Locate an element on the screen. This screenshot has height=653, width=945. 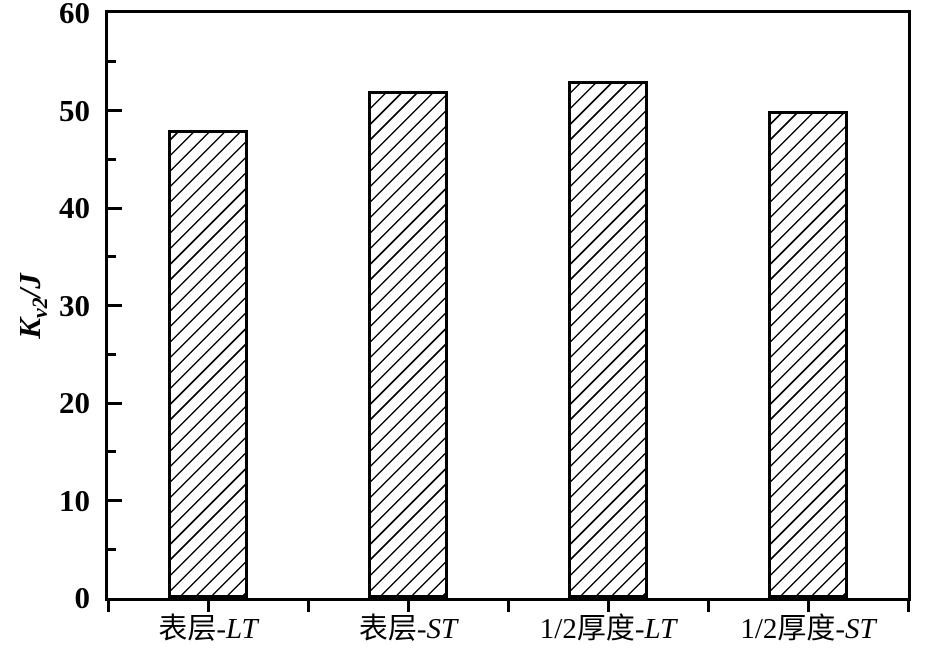
y-tick-label-40: 40 is located at coordinates (74, 207).